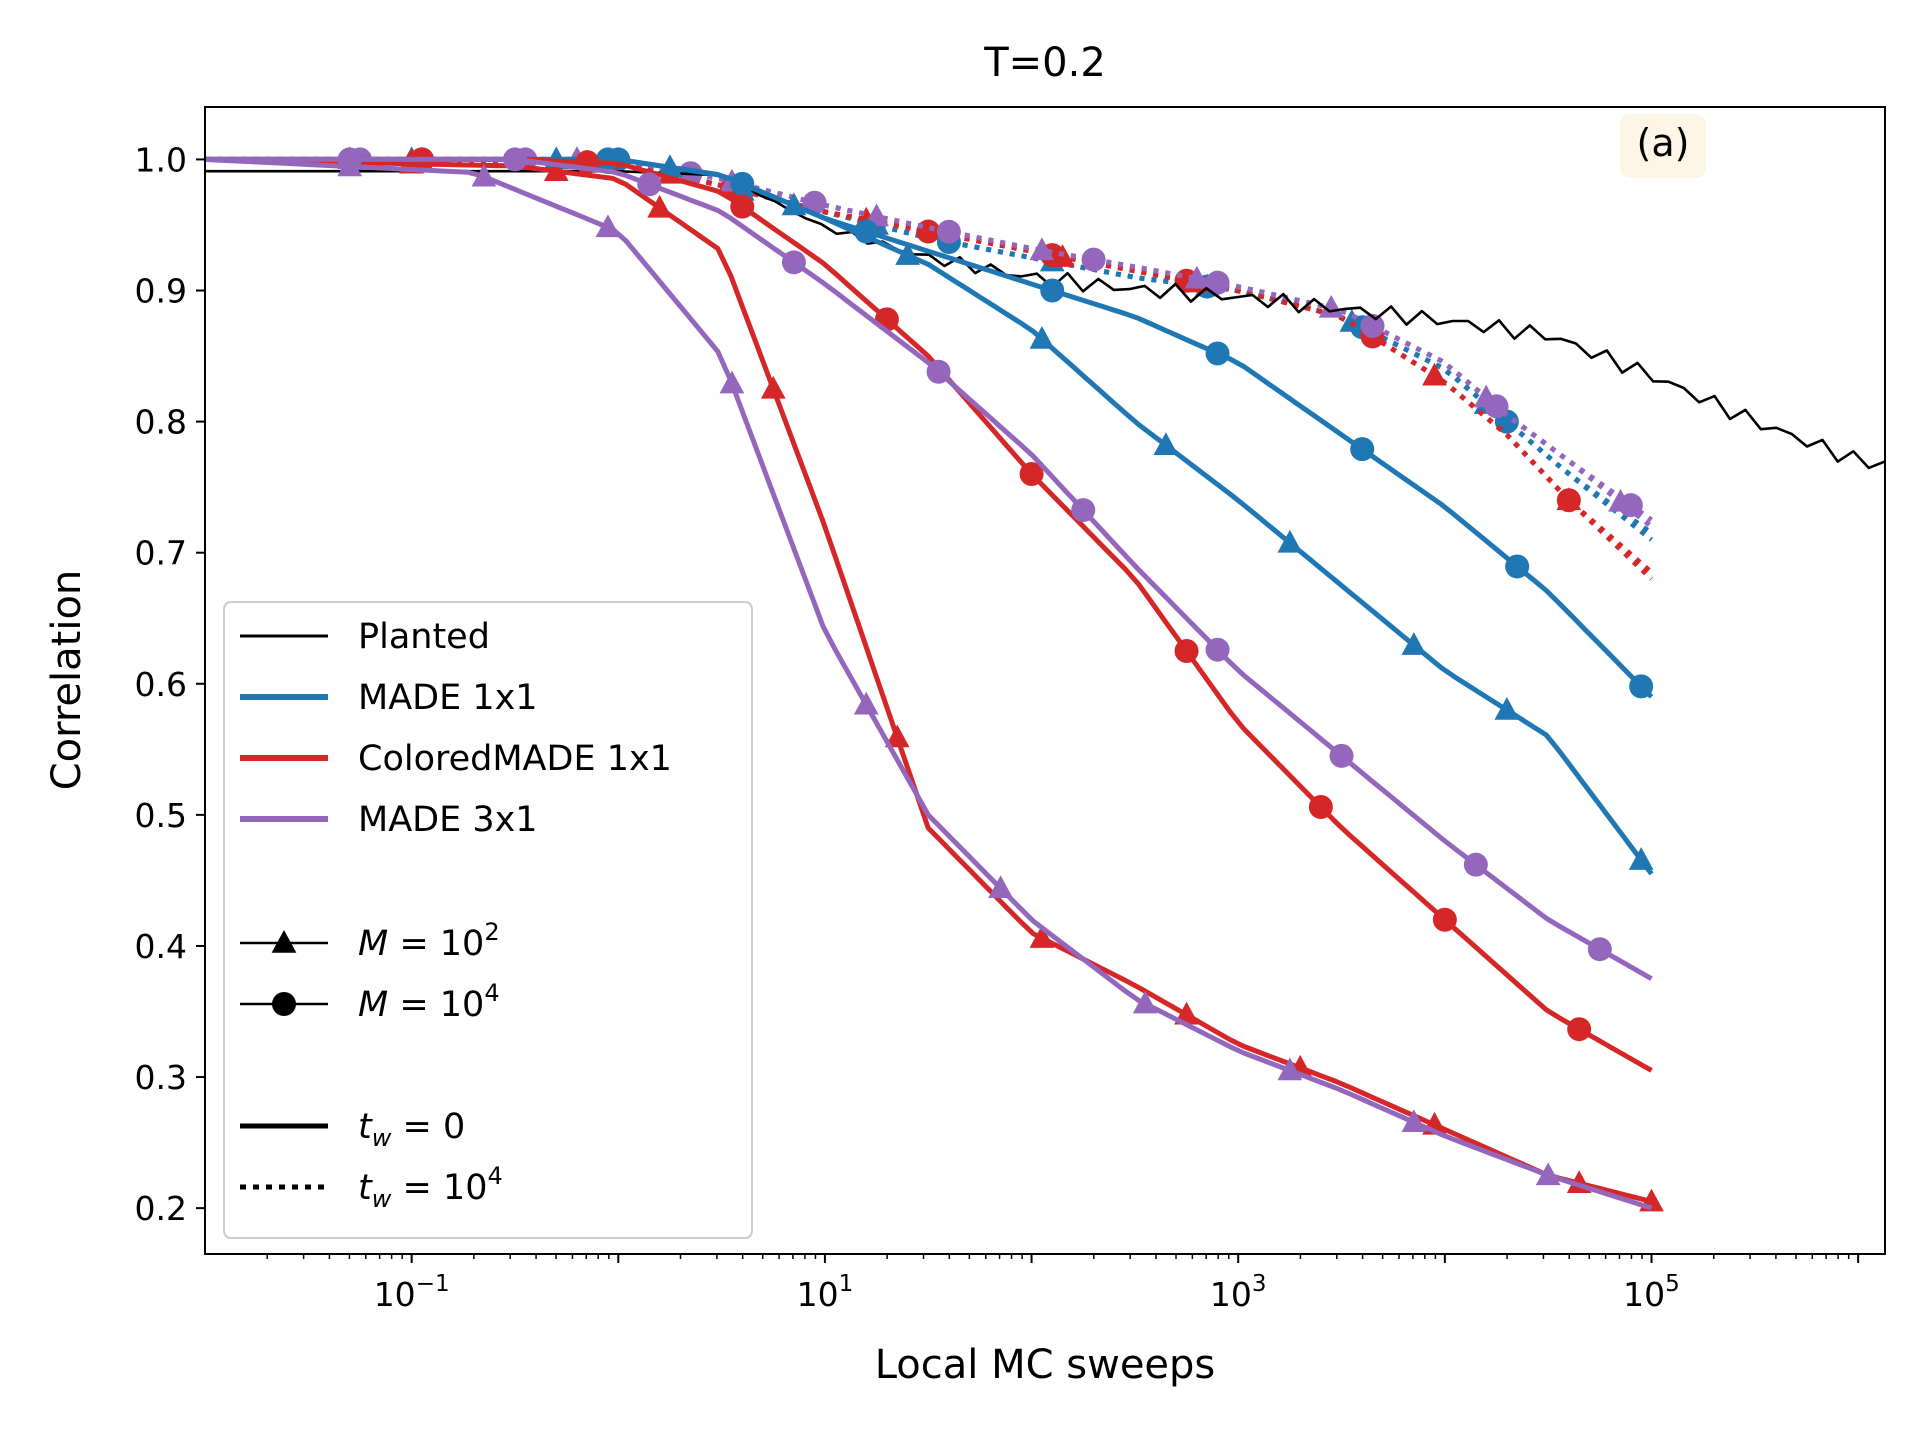 Image resolution: width=1920 pixels, height=1440 pixels. I want to click on legend-entry-made-3x1: MADE 3x1, so click(389, 820).